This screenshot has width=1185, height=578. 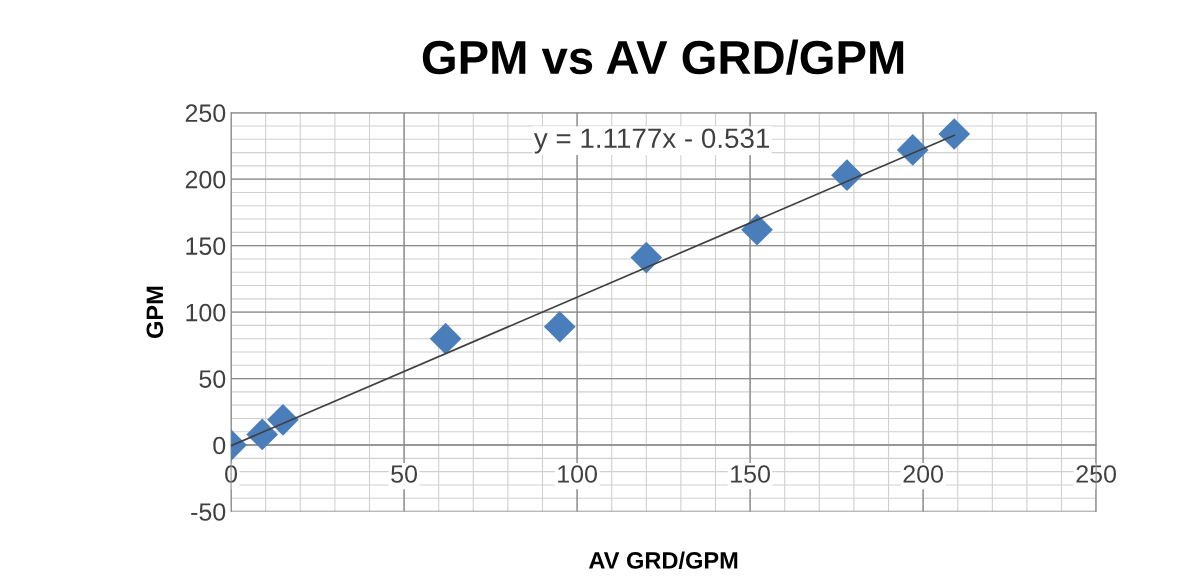 I want to click on annotation: y = 1.1177x - 0.531, so click(x=651, y=141).